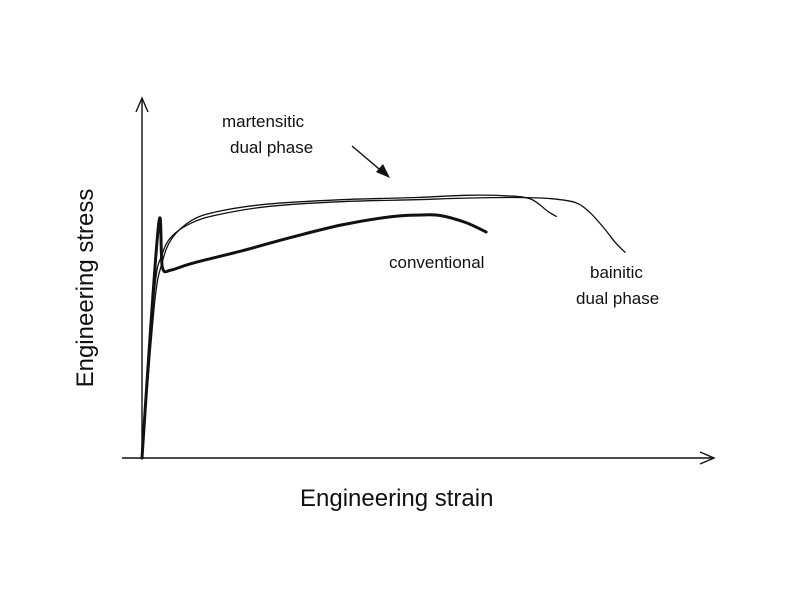 This screenshot has width=800, height=600. I want to click on label-martensitic-line1: martensitic, so click(263, 121).